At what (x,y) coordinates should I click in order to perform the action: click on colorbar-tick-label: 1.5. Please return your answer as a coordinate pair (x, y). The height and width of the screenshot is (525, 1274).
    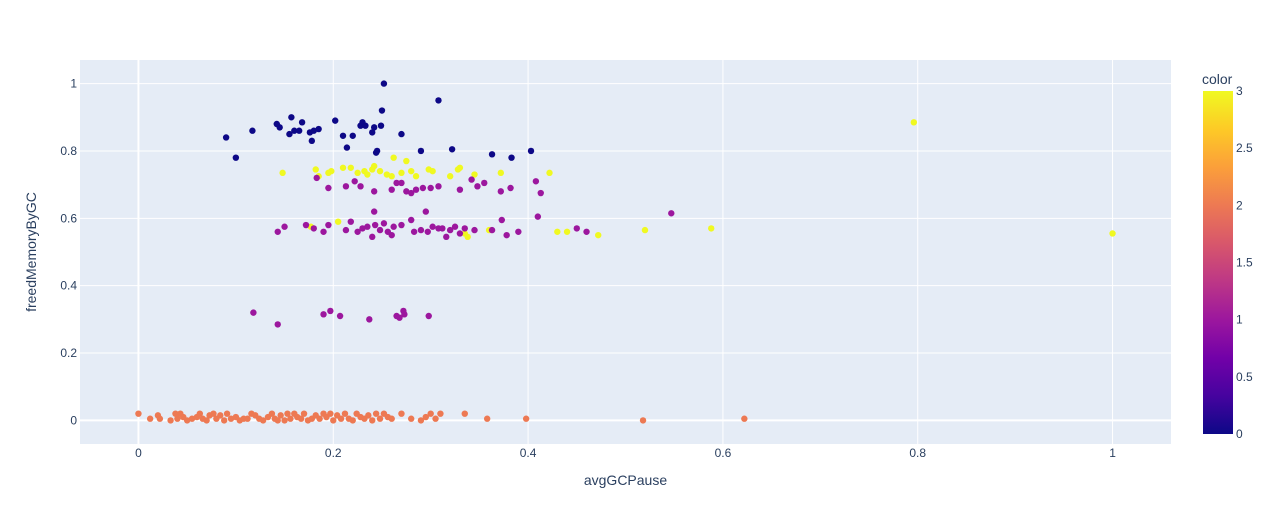
    Looking at the image, I should click on (1244, 263).